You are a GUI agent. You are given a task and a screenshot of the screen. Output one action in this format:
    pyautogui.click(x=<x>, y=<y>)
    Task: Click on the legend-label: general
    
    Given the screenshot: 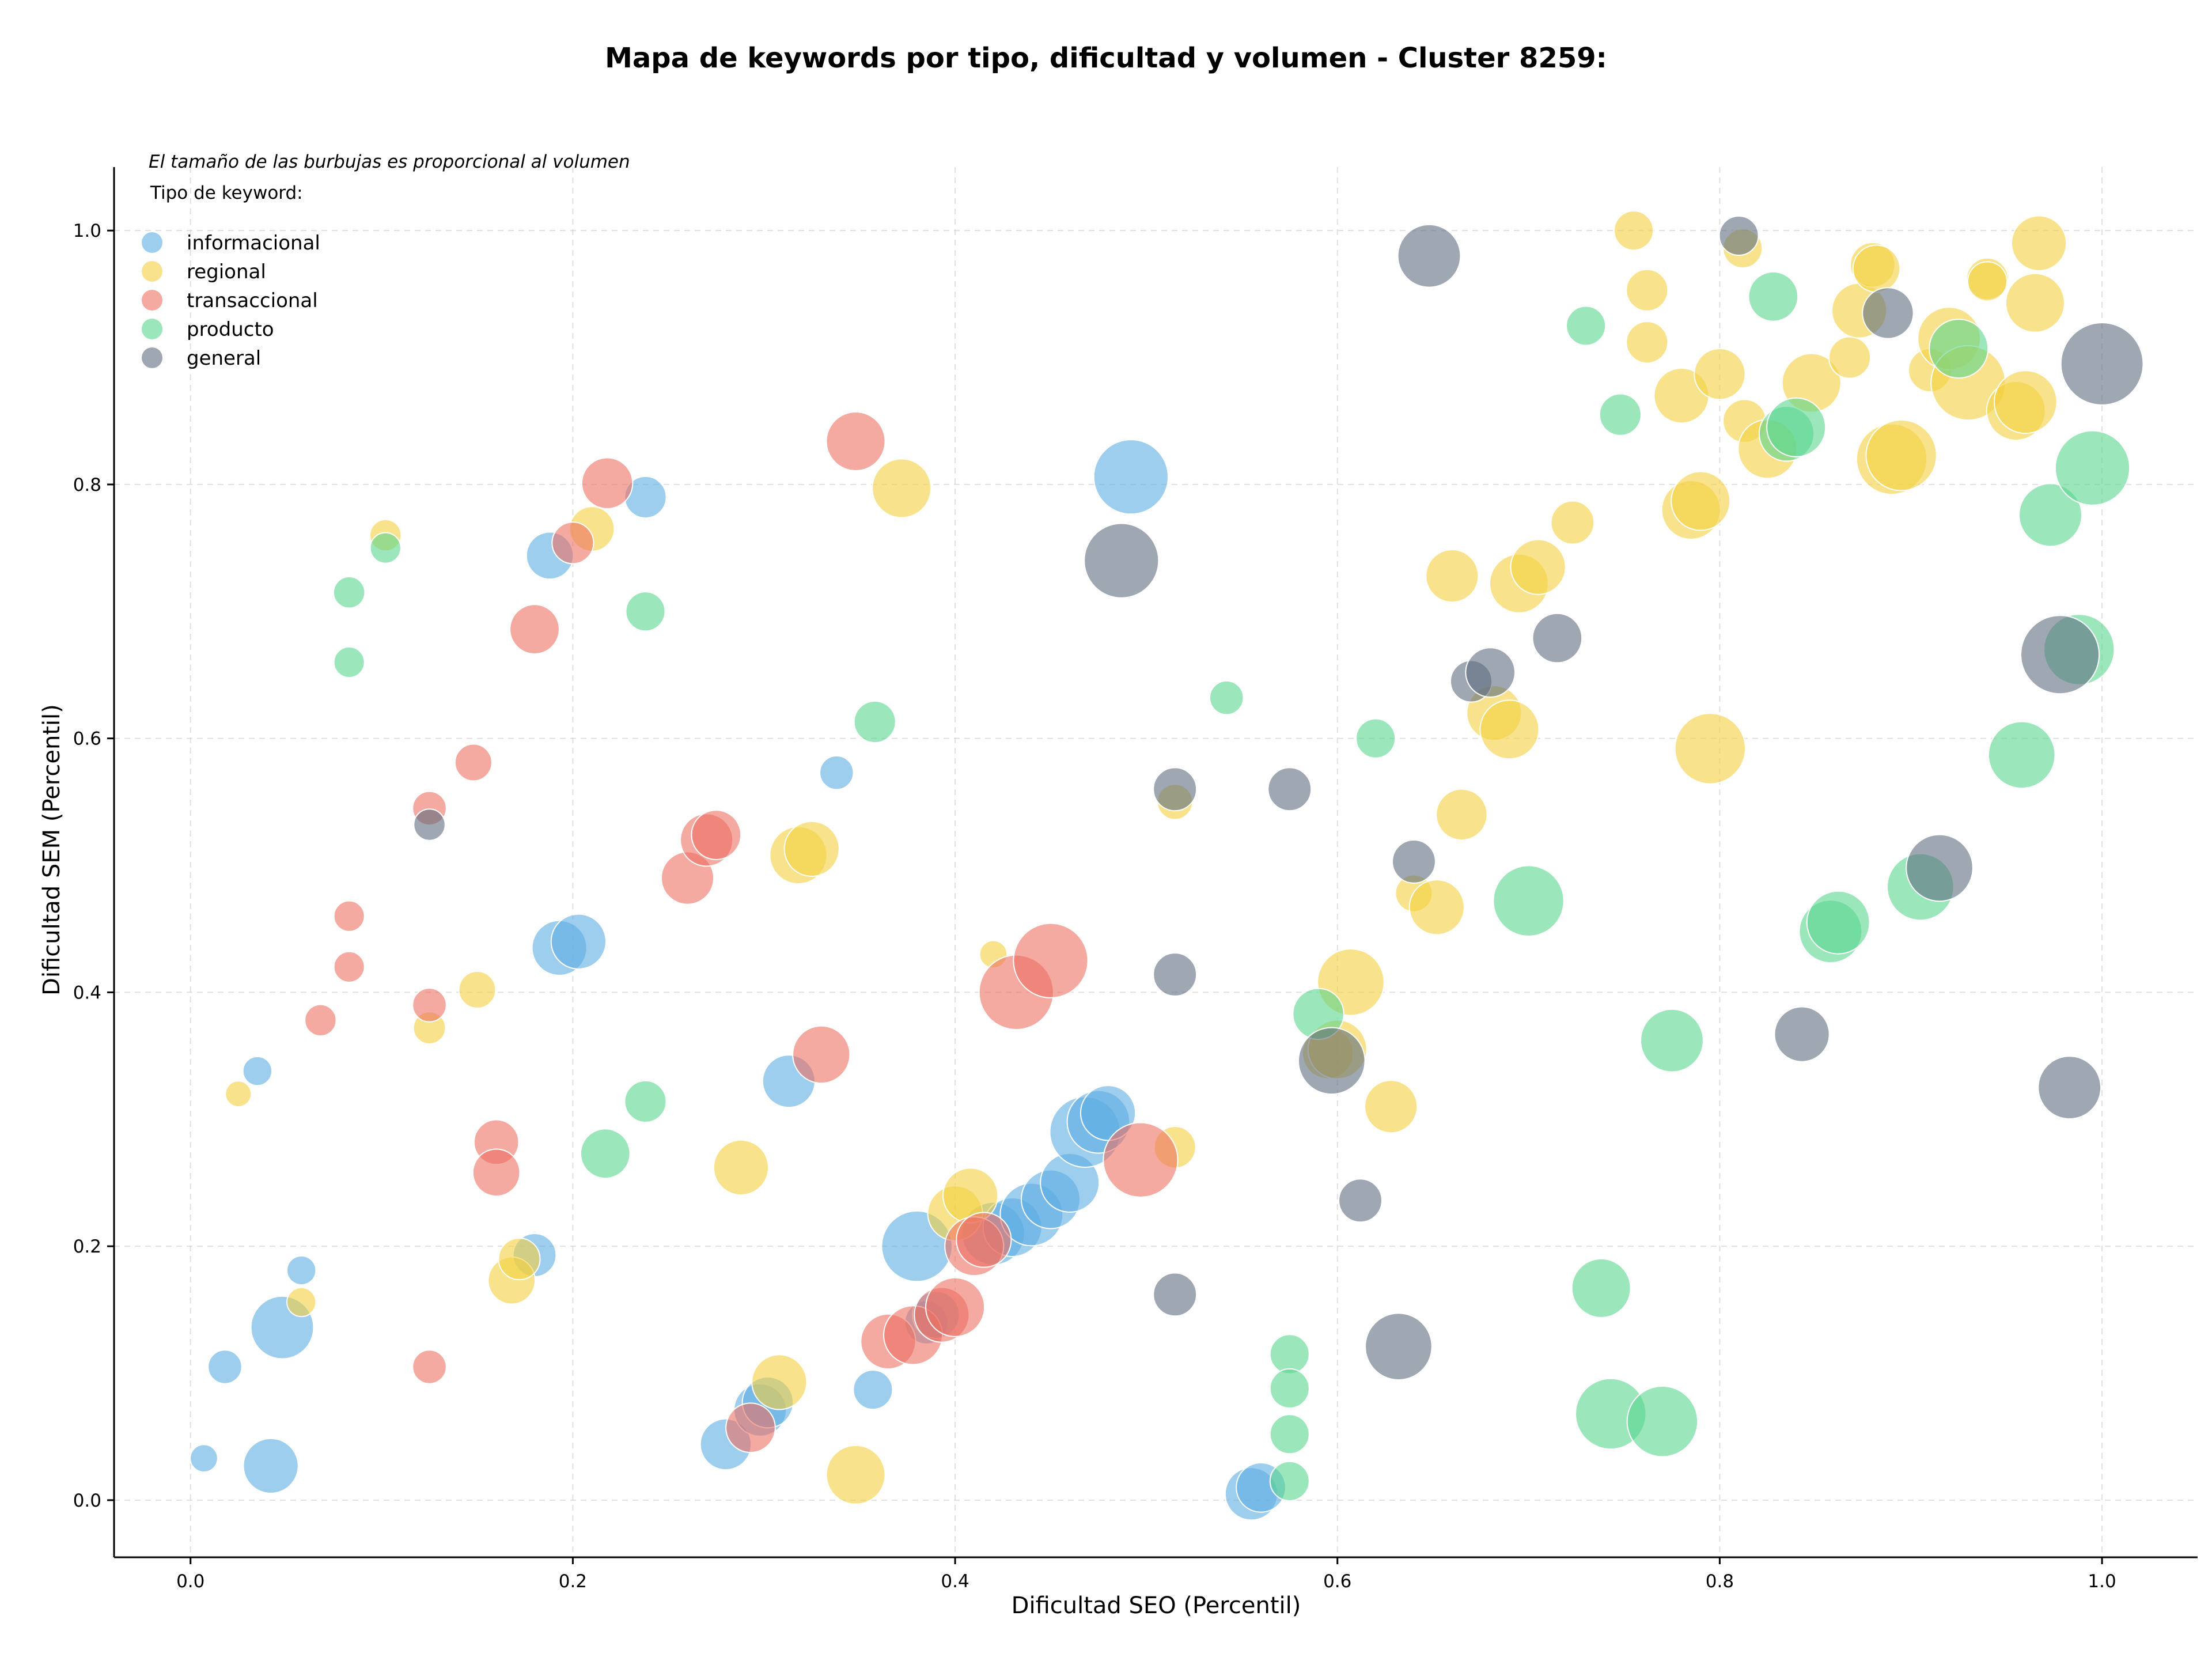 What is the action you would take?
    pyautogui.click(x=224, y=358)
    